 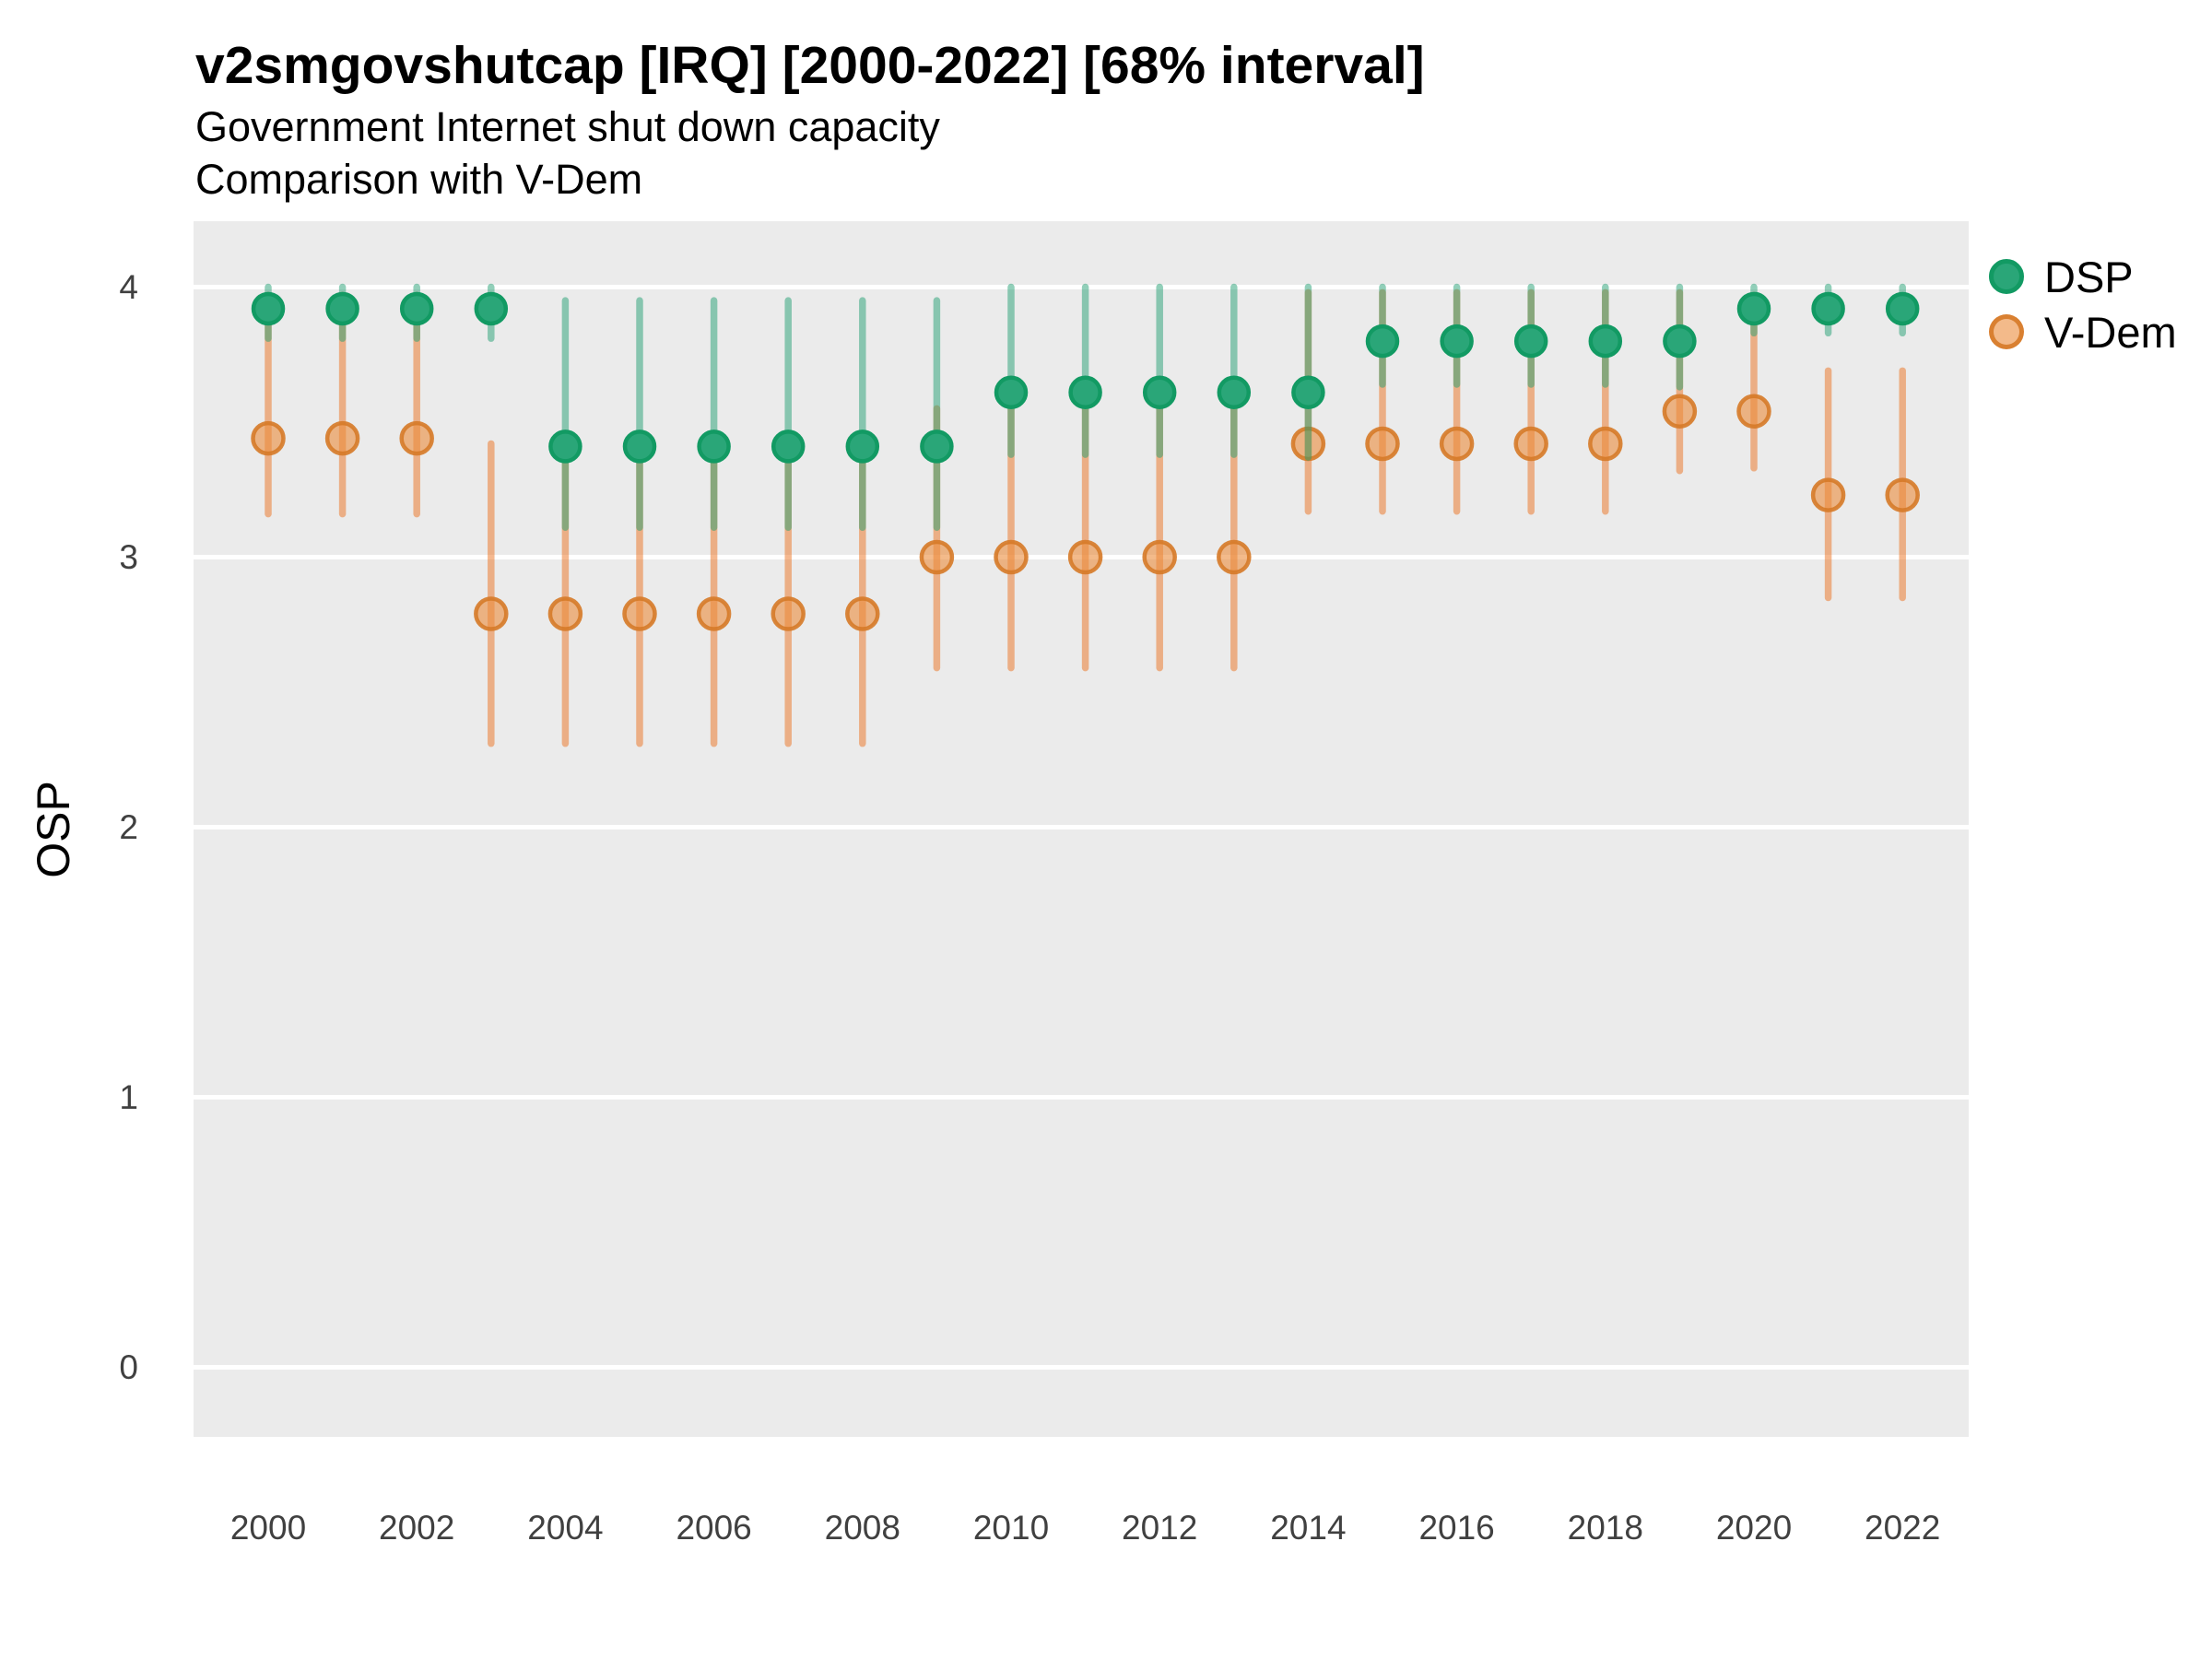 I want to click on dsp-point-2015, so click(x=1382, y=341).